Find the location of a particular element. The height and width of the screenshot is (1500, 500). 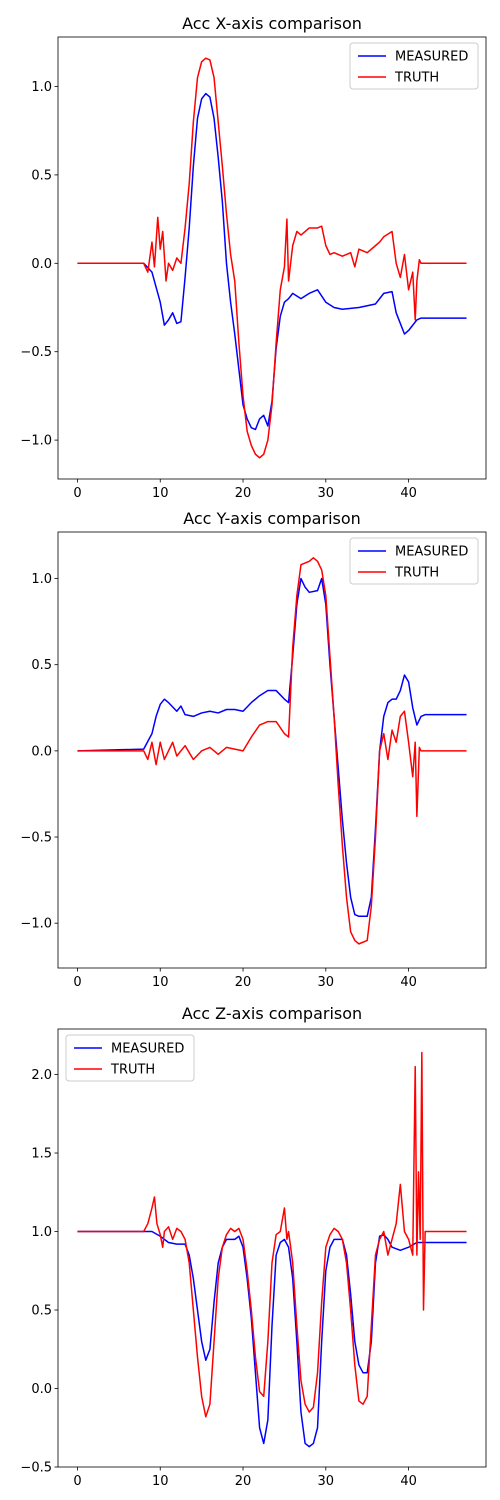

y-tick-label: 2.0 is located at coordinates (41, 1075).